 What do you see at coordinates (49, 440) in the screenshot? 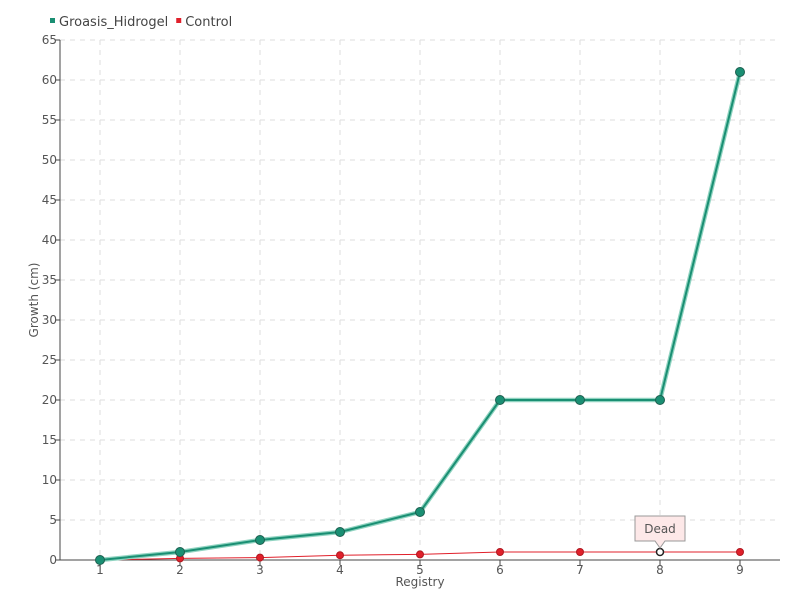
I see `y-tick-label: 15` at bounding box center [49, 440].